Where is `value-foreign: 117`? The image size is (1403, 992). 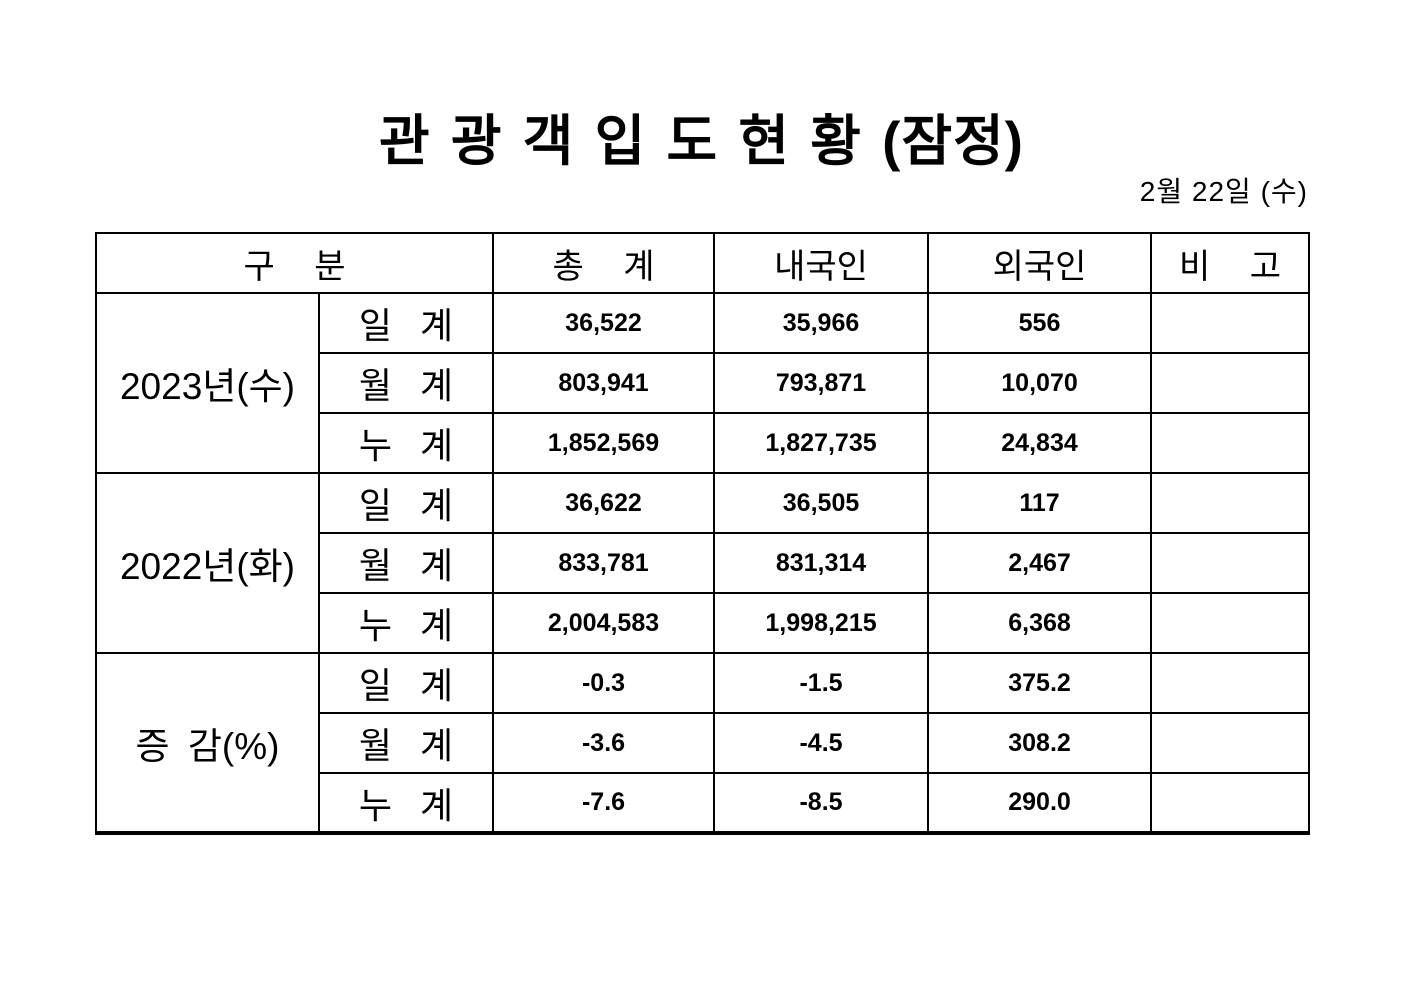 value-foreign: 117 is located at coordinates (1040, 503).